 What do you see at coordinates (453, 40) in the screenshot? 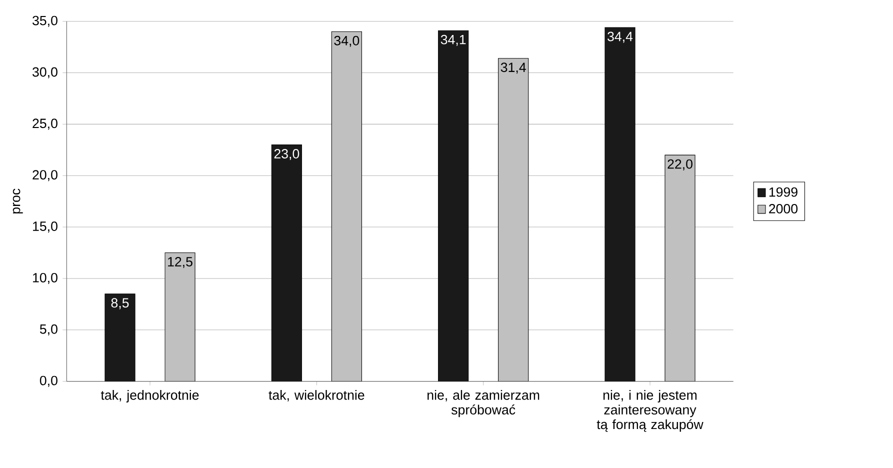
I see `data-label: 34,1` at bounding box center [453, 40].